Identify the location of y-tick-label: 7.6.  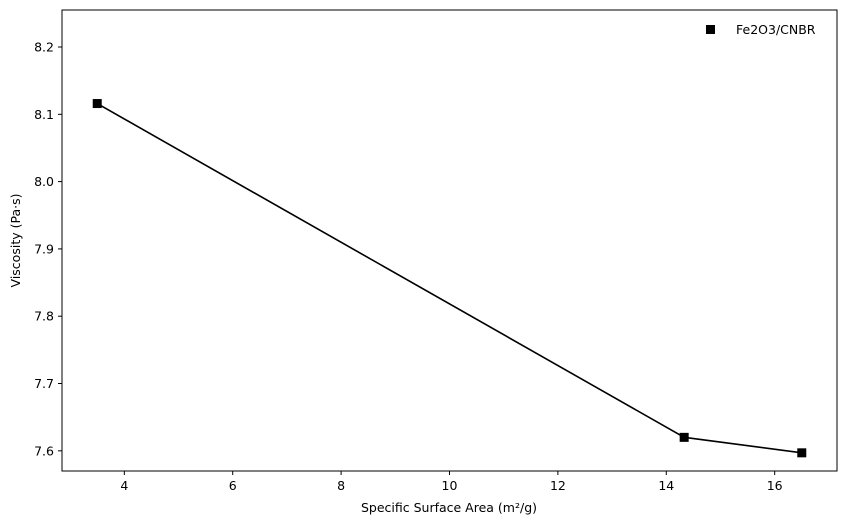
(44, 450).